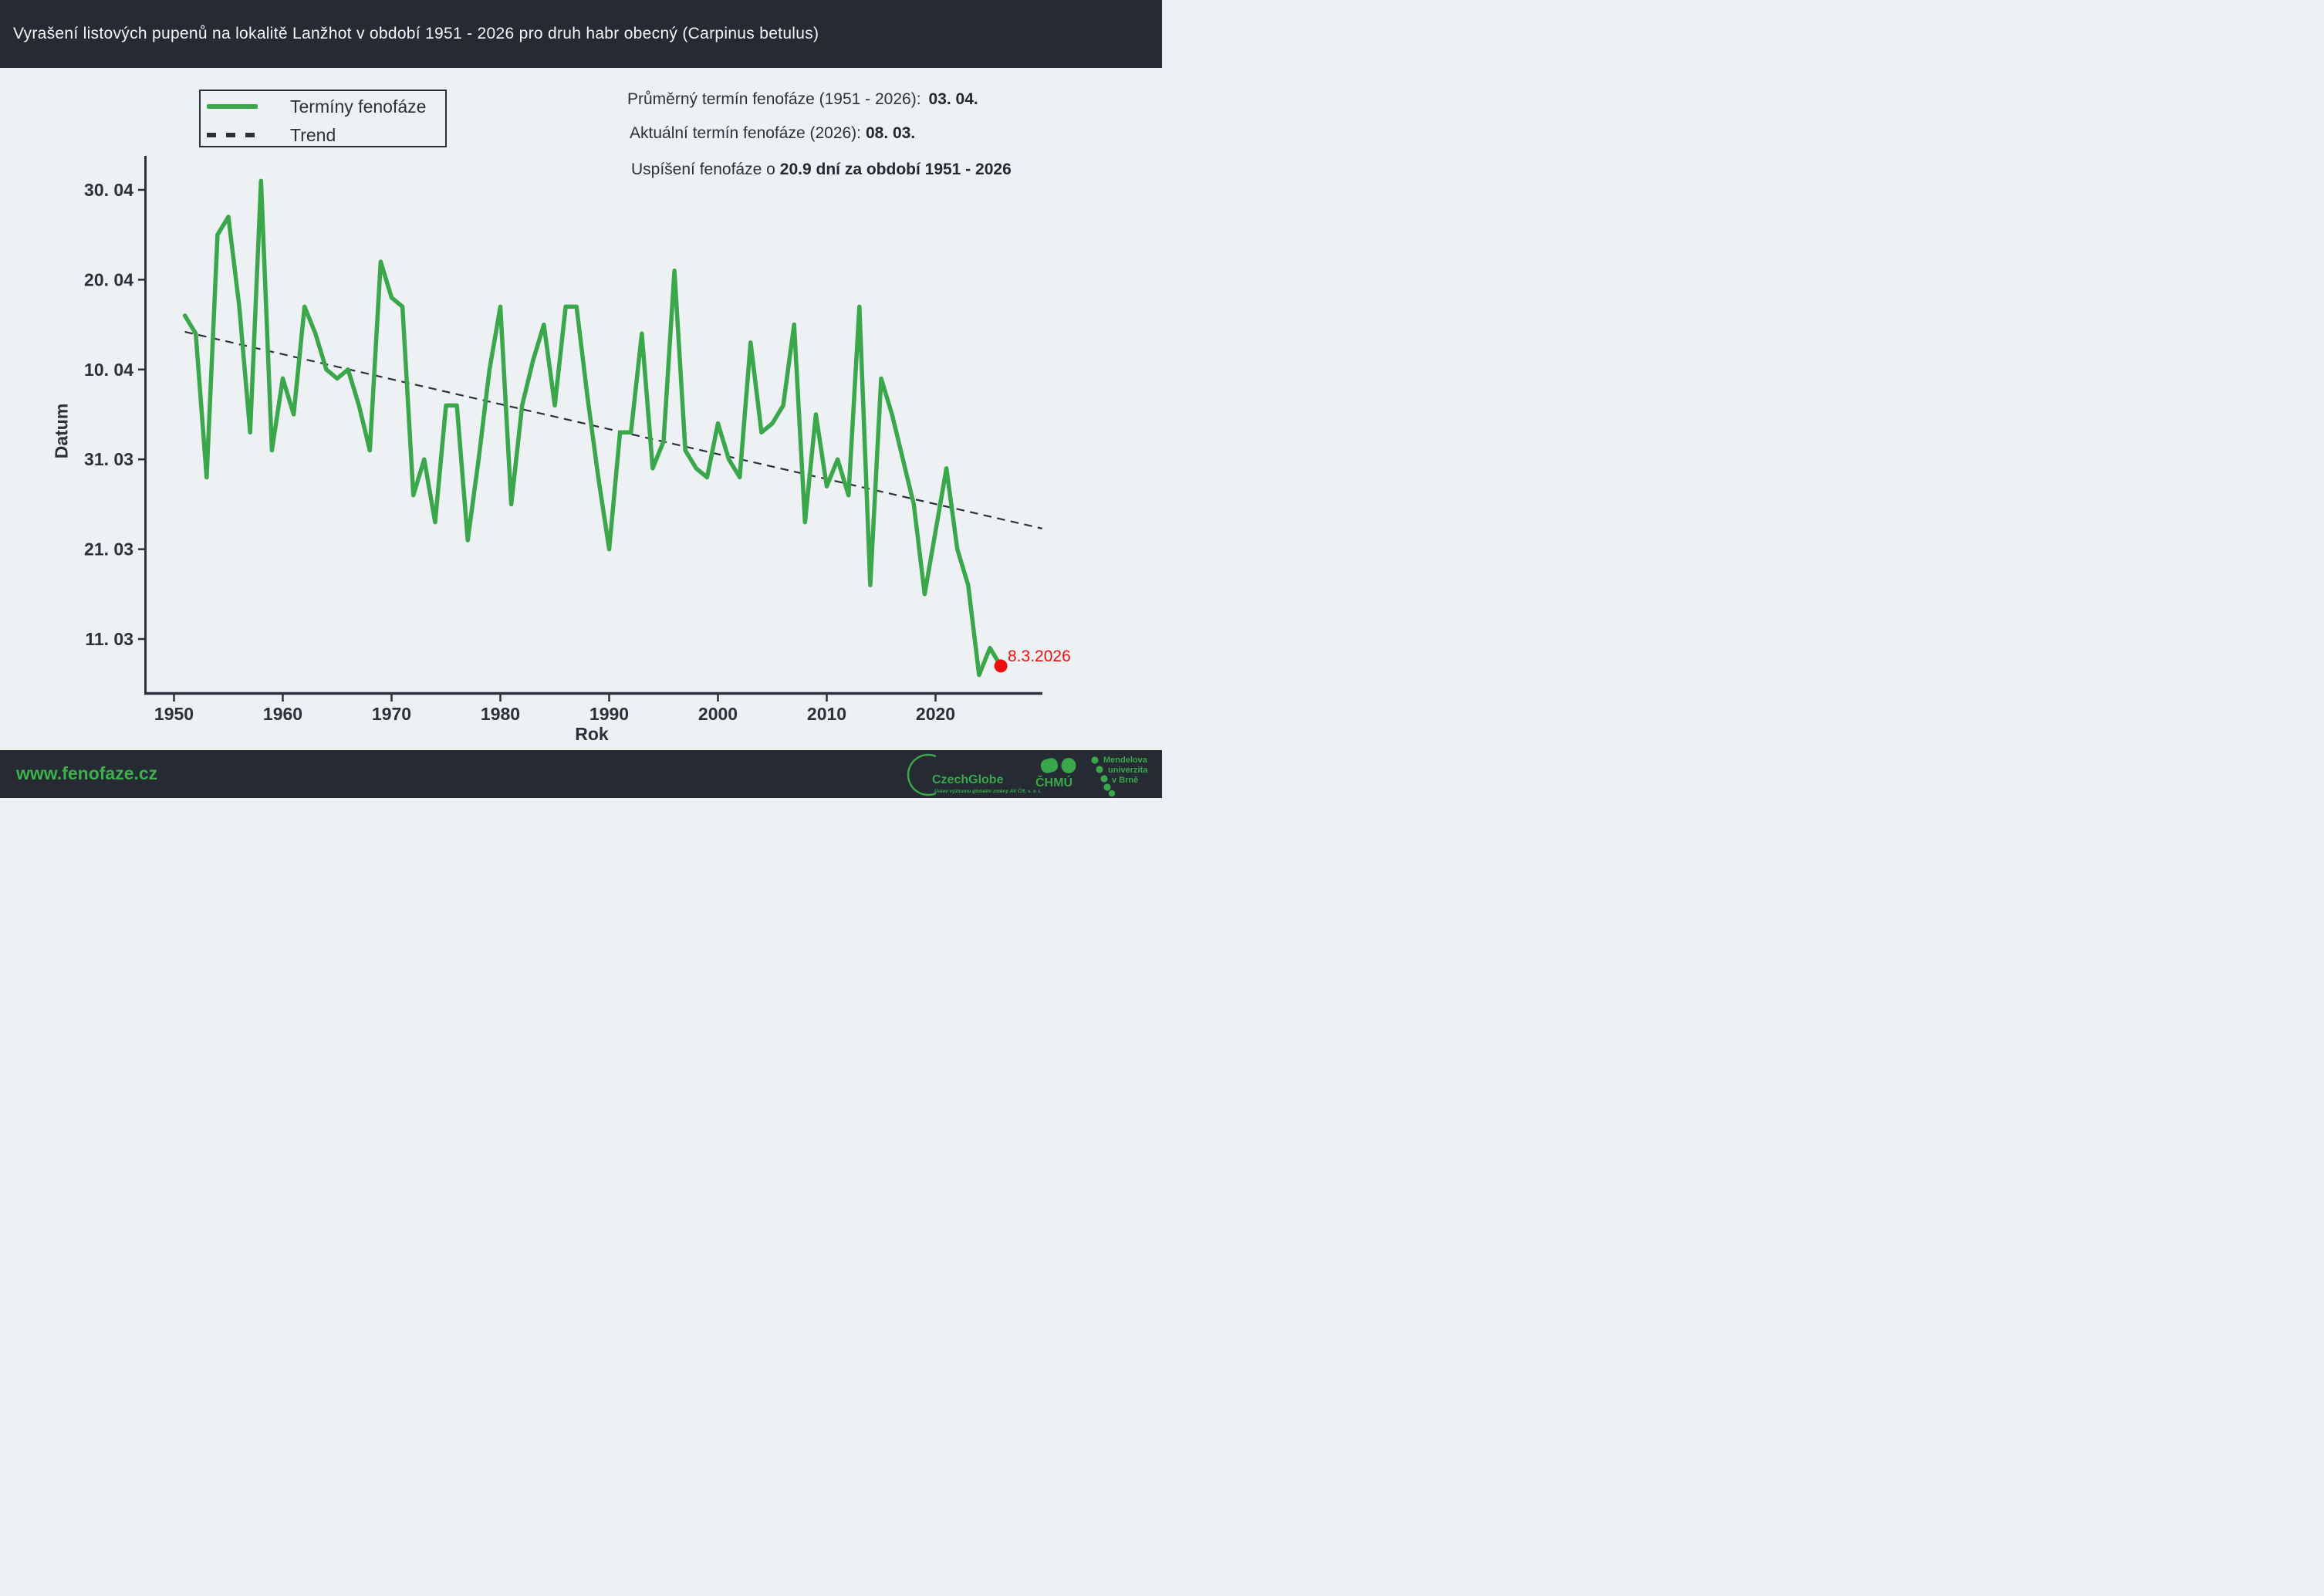  What do you see at coordinates (953, 99) in the screenshot?
I see `stat-average-value: 03. 04.` at bounding box center [953, 99].